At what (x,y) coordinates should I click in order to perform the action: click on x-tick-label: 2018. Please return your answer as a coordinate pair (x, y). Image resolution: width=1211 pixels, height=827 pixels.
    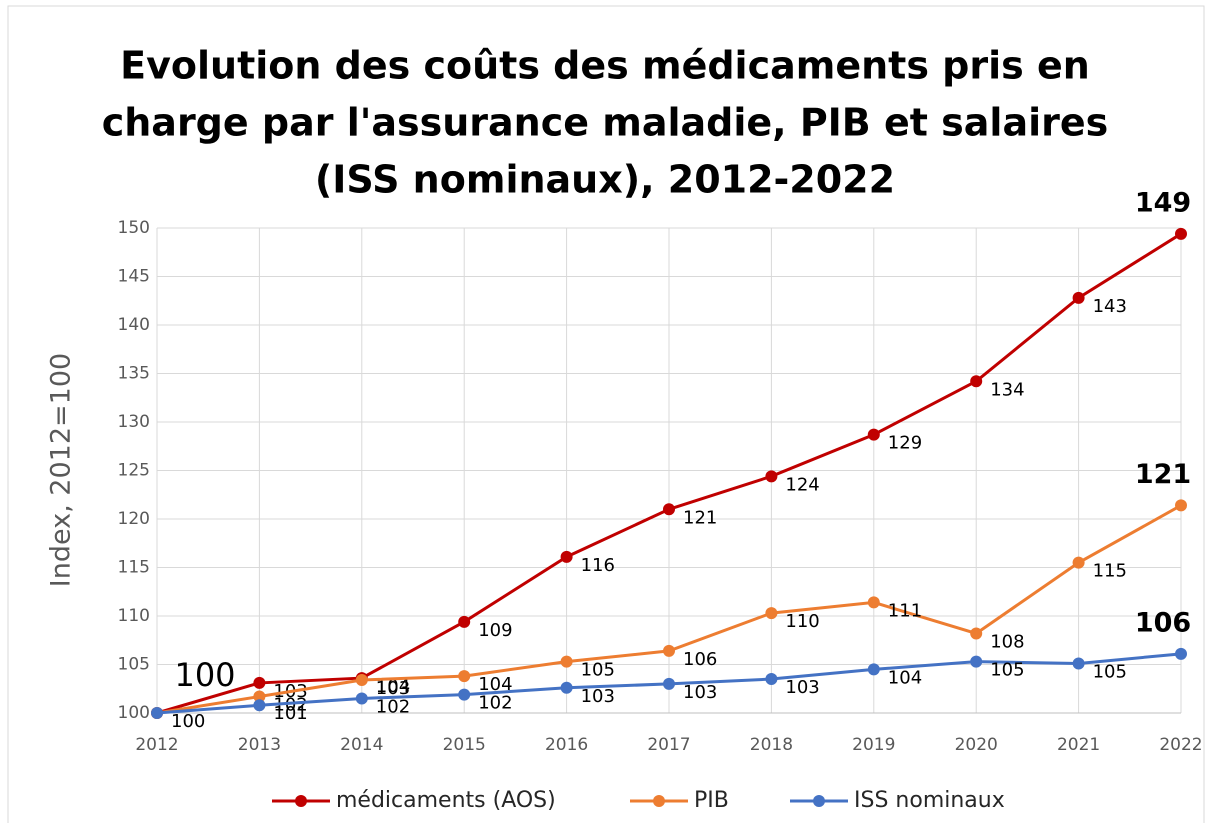
    Looking at the image, I should click on (771, 745).